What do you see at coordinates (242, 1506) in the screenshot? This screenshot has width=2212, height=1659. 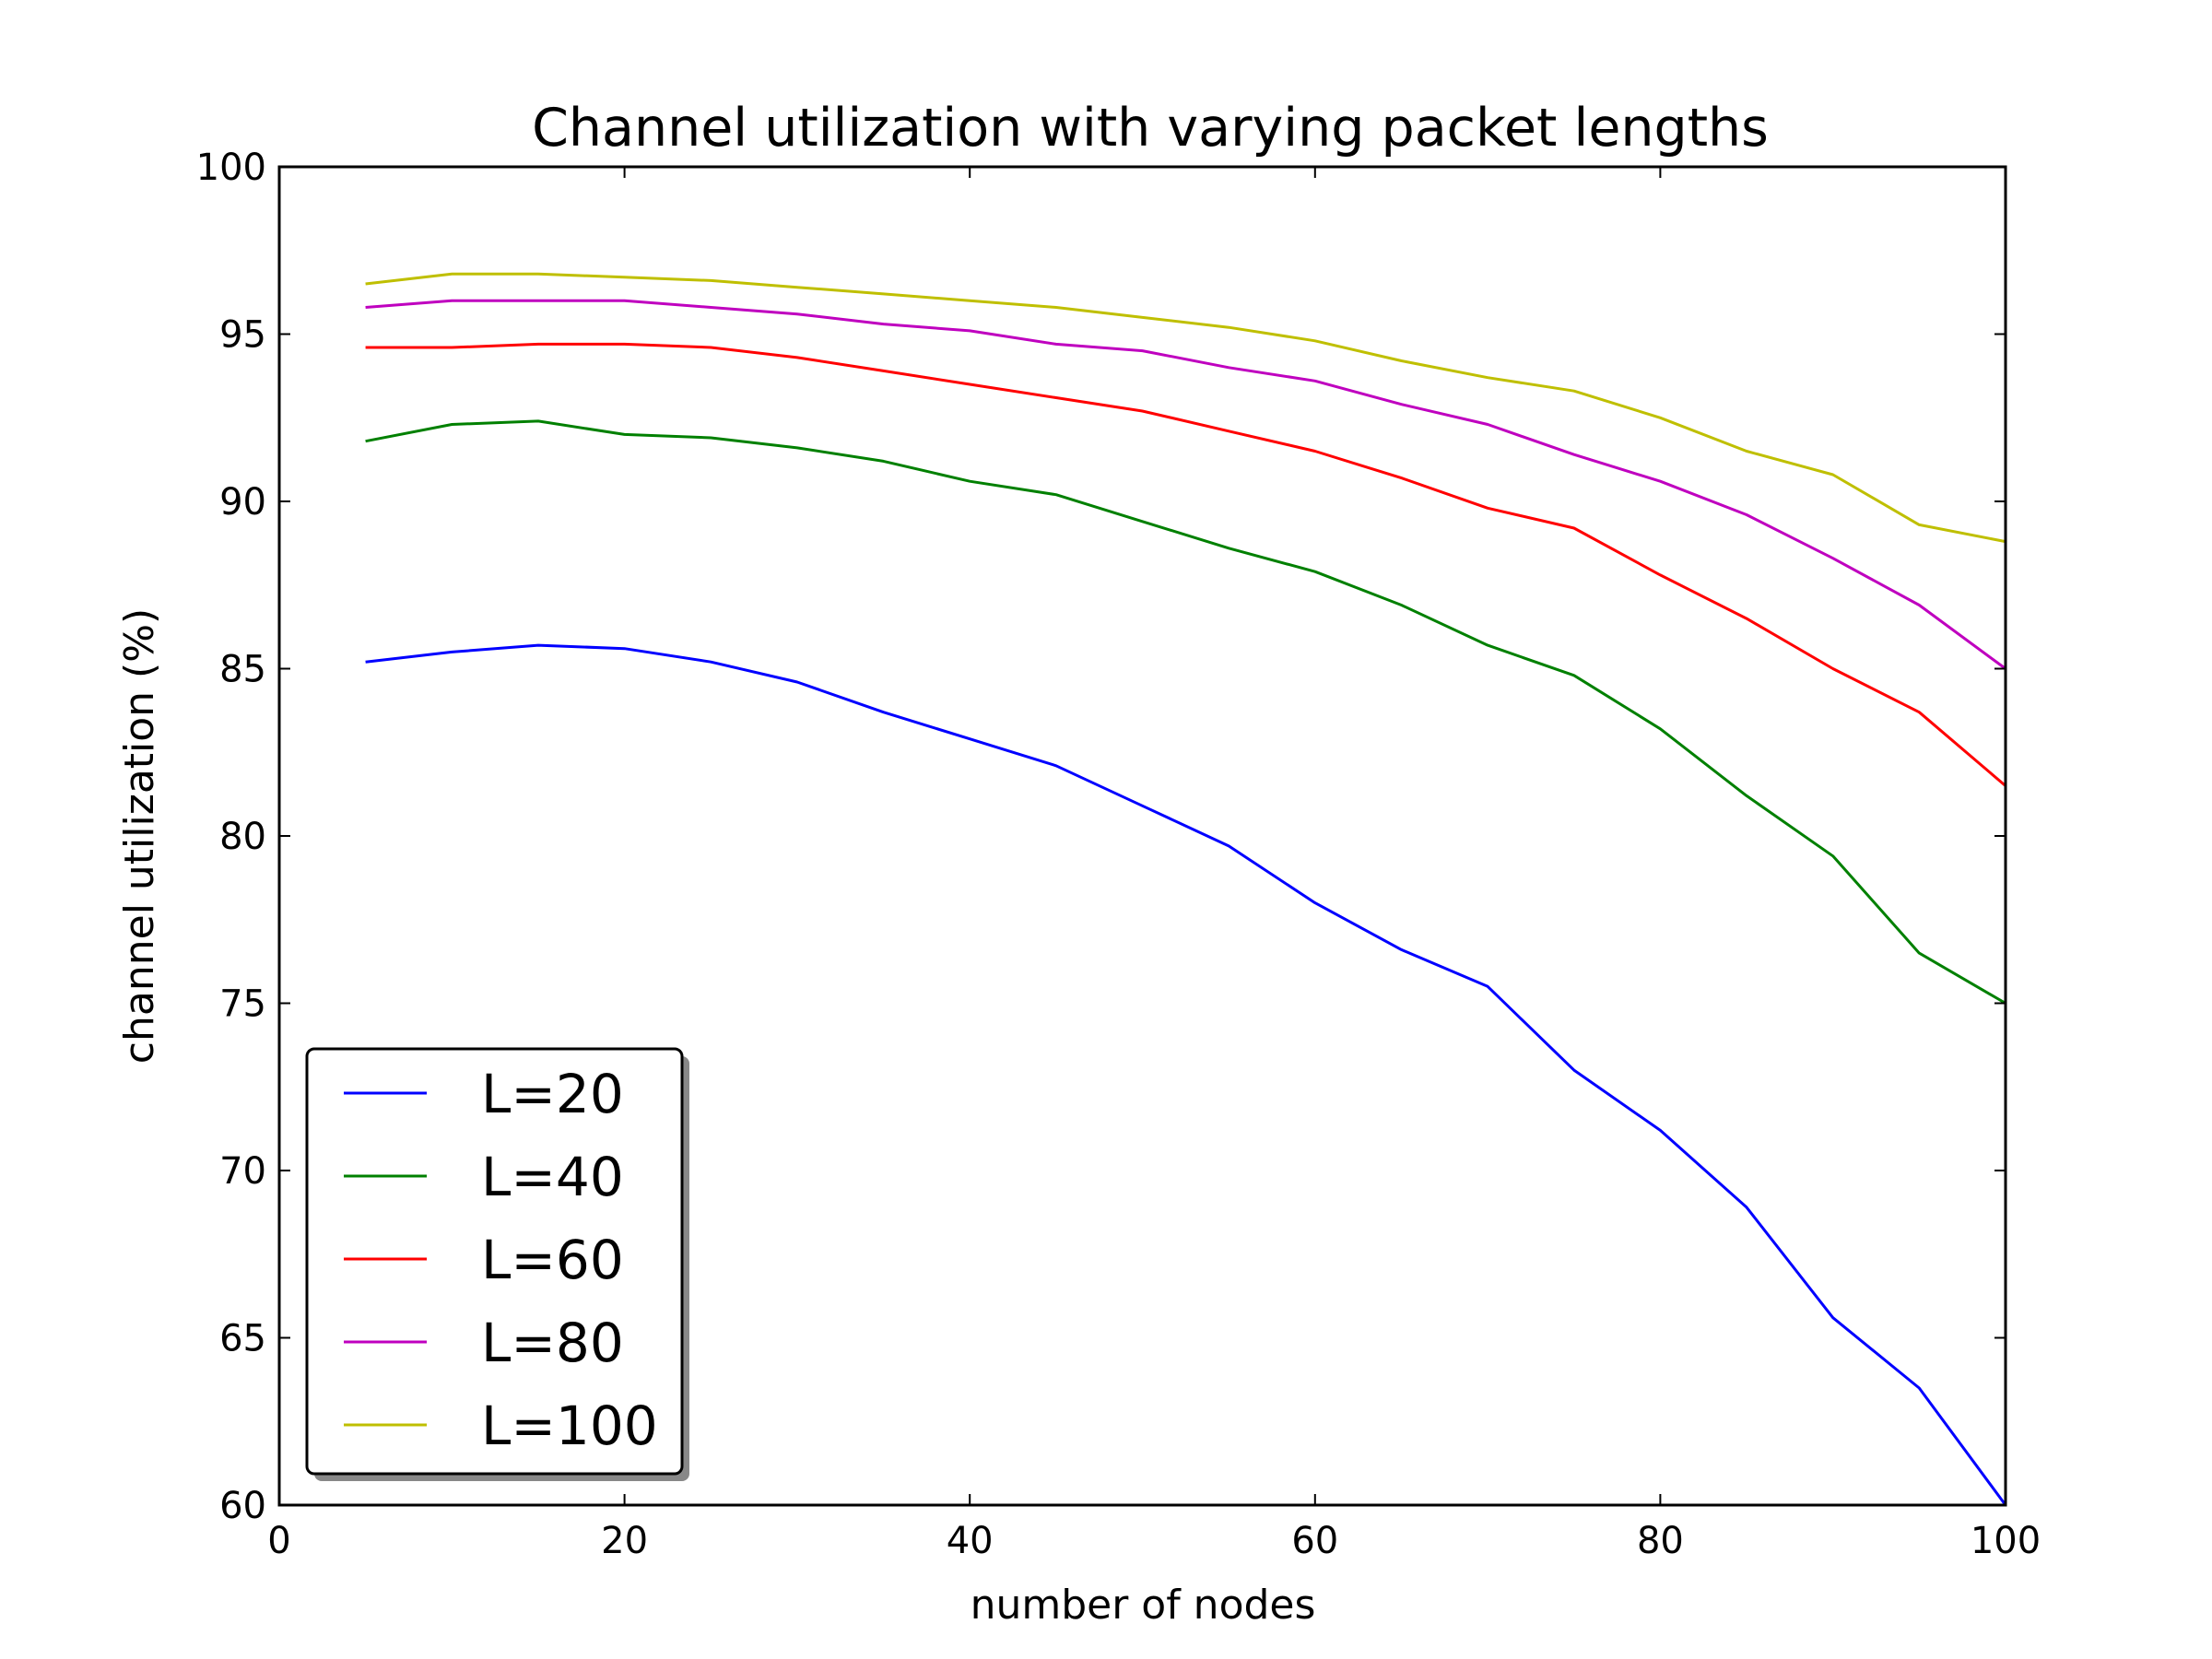 I see `y-tick-label: 60` at bounding box center [242, 1506].